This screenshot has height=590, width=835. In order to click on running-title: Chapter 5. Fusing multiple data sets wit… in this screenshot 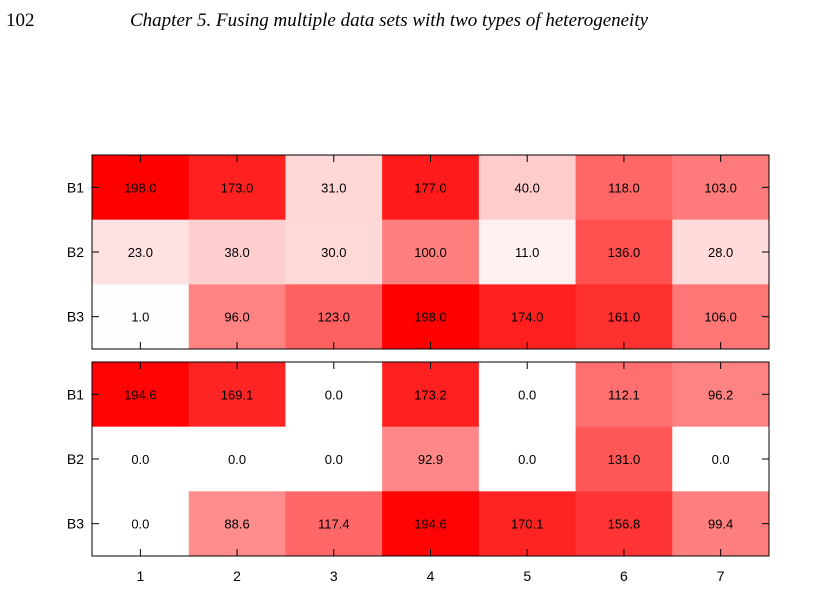, I will do `click(389, 20)`.